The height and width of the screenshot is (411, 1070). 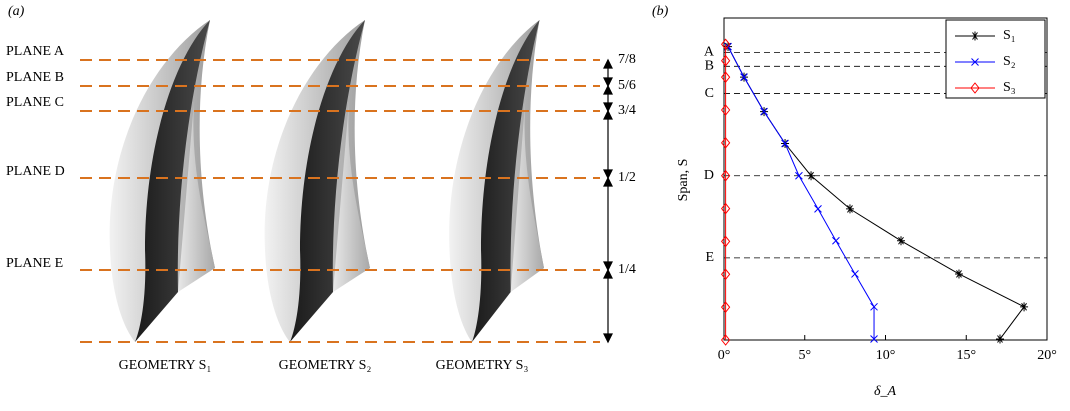 What do you see at coordinates (34, 263) in the screenshot?
I see `plane-label: PLANE E` at bounding box center [34, 263].